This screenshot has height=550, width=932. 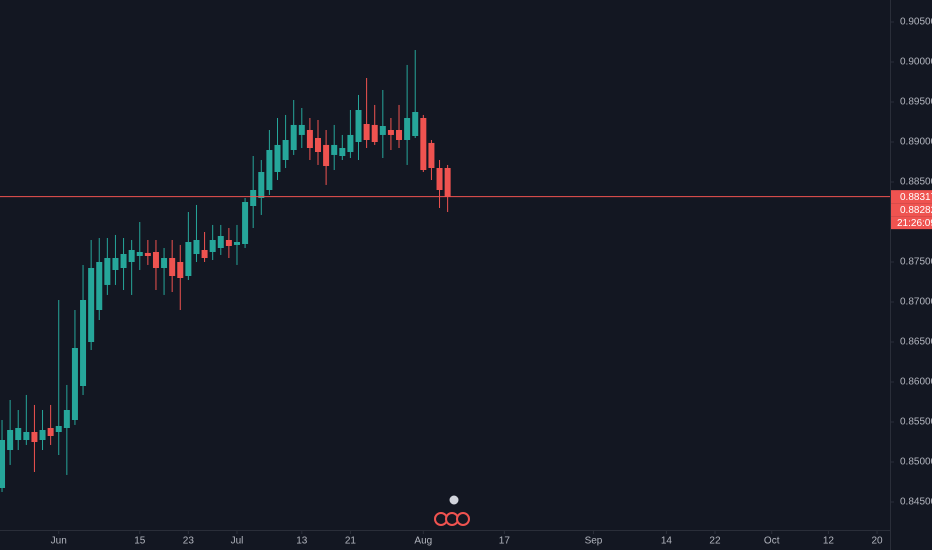 I want to click on x-tick-label: 21, so click(x=351, y=541).